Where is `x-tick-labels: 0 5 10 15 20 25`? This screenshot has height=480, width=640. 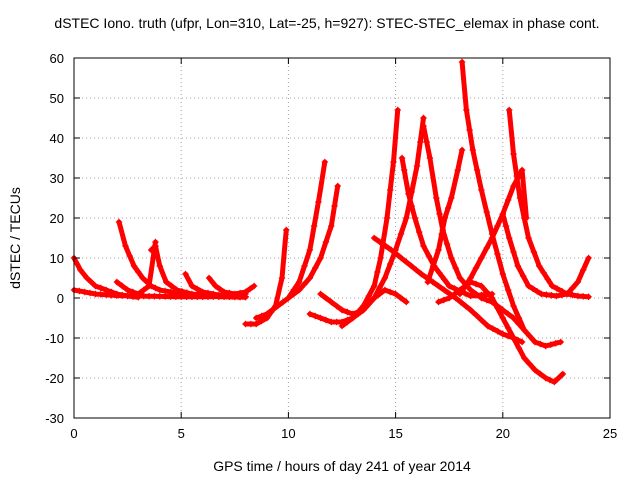
x-tick-labels: 0 5 10 15 20 25 is located at coordinates (343, 433).